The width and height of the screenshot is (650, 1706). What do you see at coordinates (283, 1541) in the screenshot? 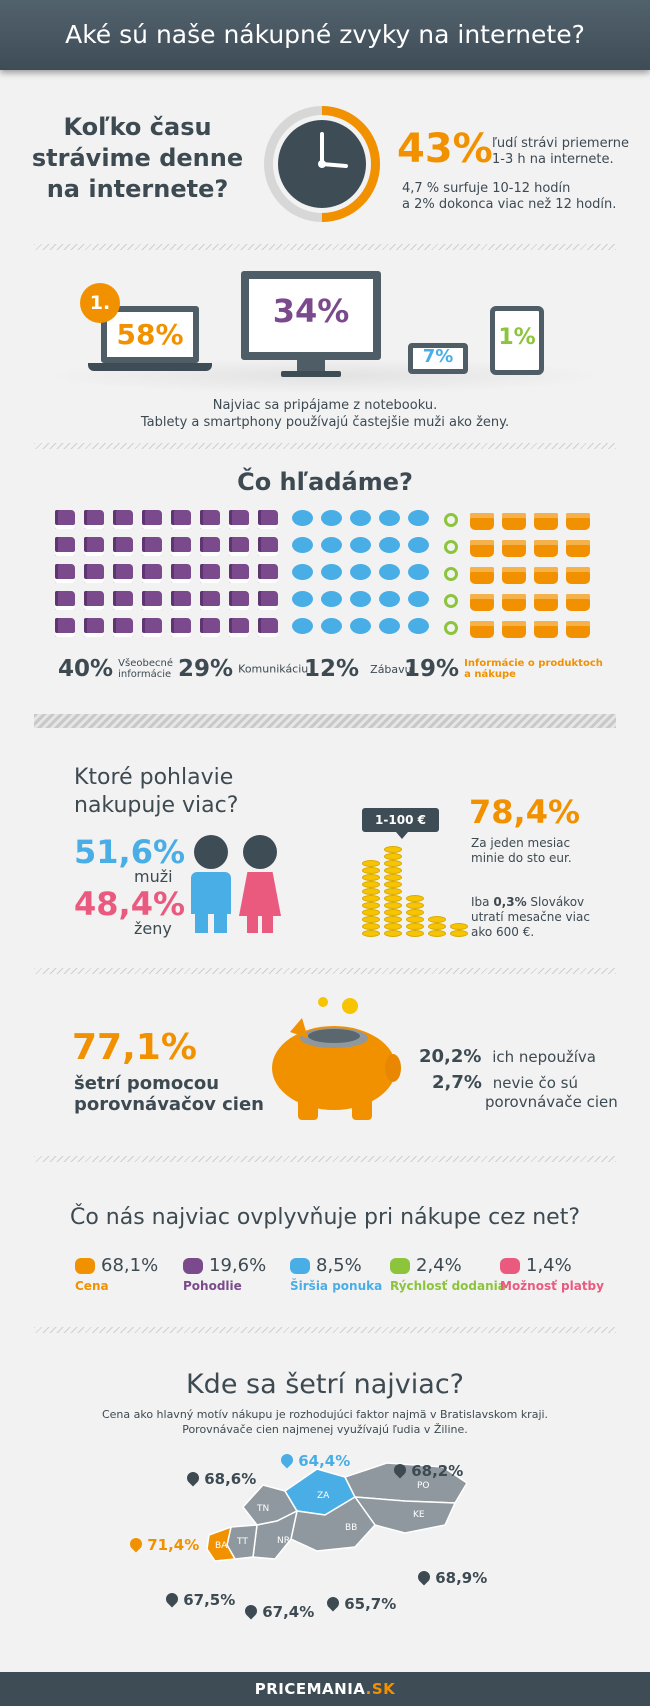
I see `svg-text: NR` at bounding box center [283, 1541].